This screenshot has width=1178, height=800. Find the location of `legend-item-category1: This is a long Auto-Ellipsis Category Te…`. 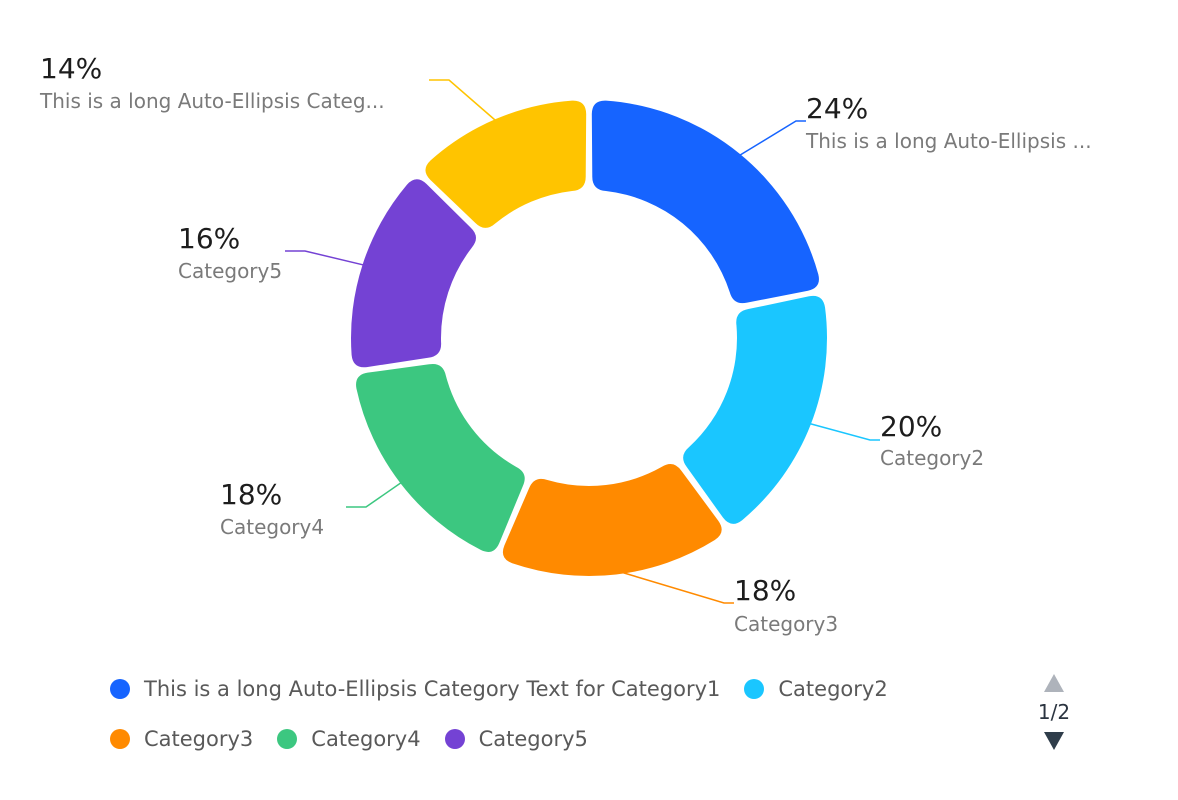

legend-item-category1: This is a long Auto-Ellipsis Category Te… is located at coordinates (415, 689).